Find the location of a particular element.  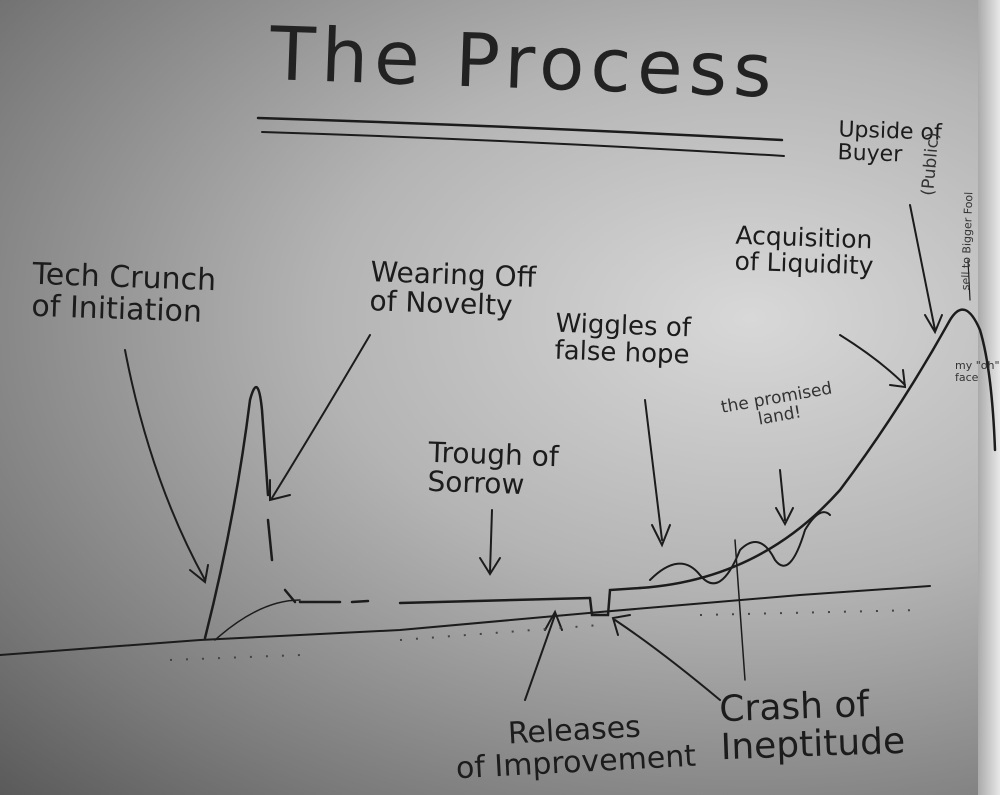

arrow-acquisition is located at coordinates (873, 361).